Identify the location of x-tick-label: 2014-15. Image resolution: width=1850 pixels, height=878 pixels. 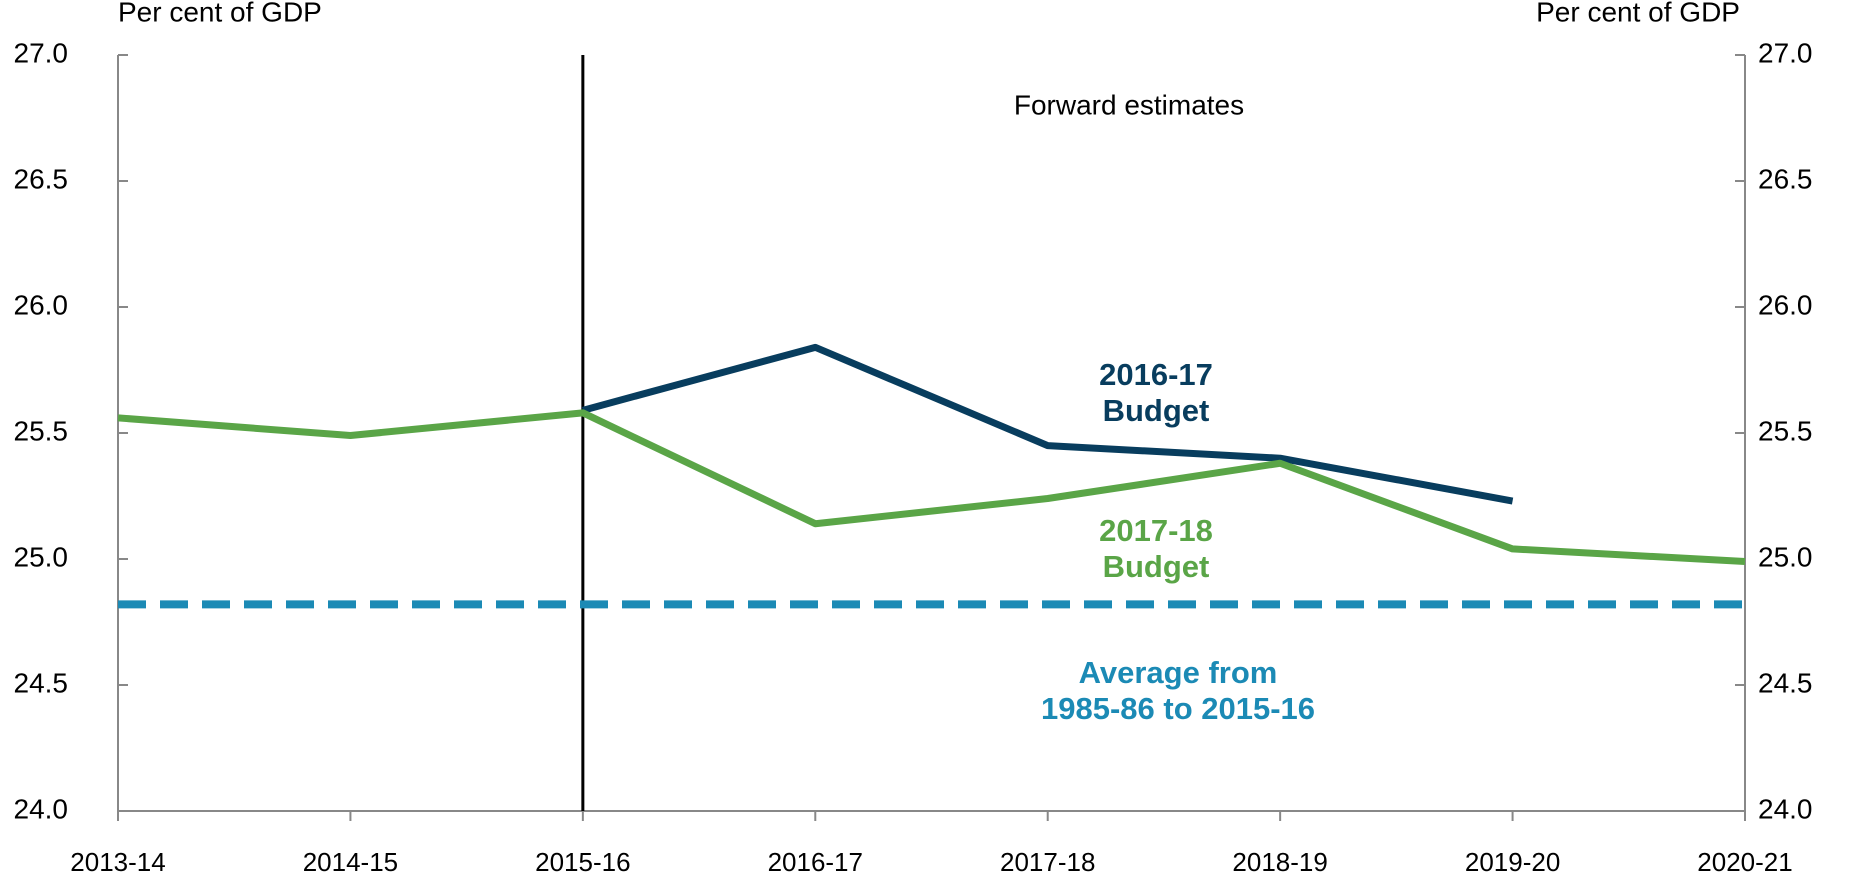
(350, 862).